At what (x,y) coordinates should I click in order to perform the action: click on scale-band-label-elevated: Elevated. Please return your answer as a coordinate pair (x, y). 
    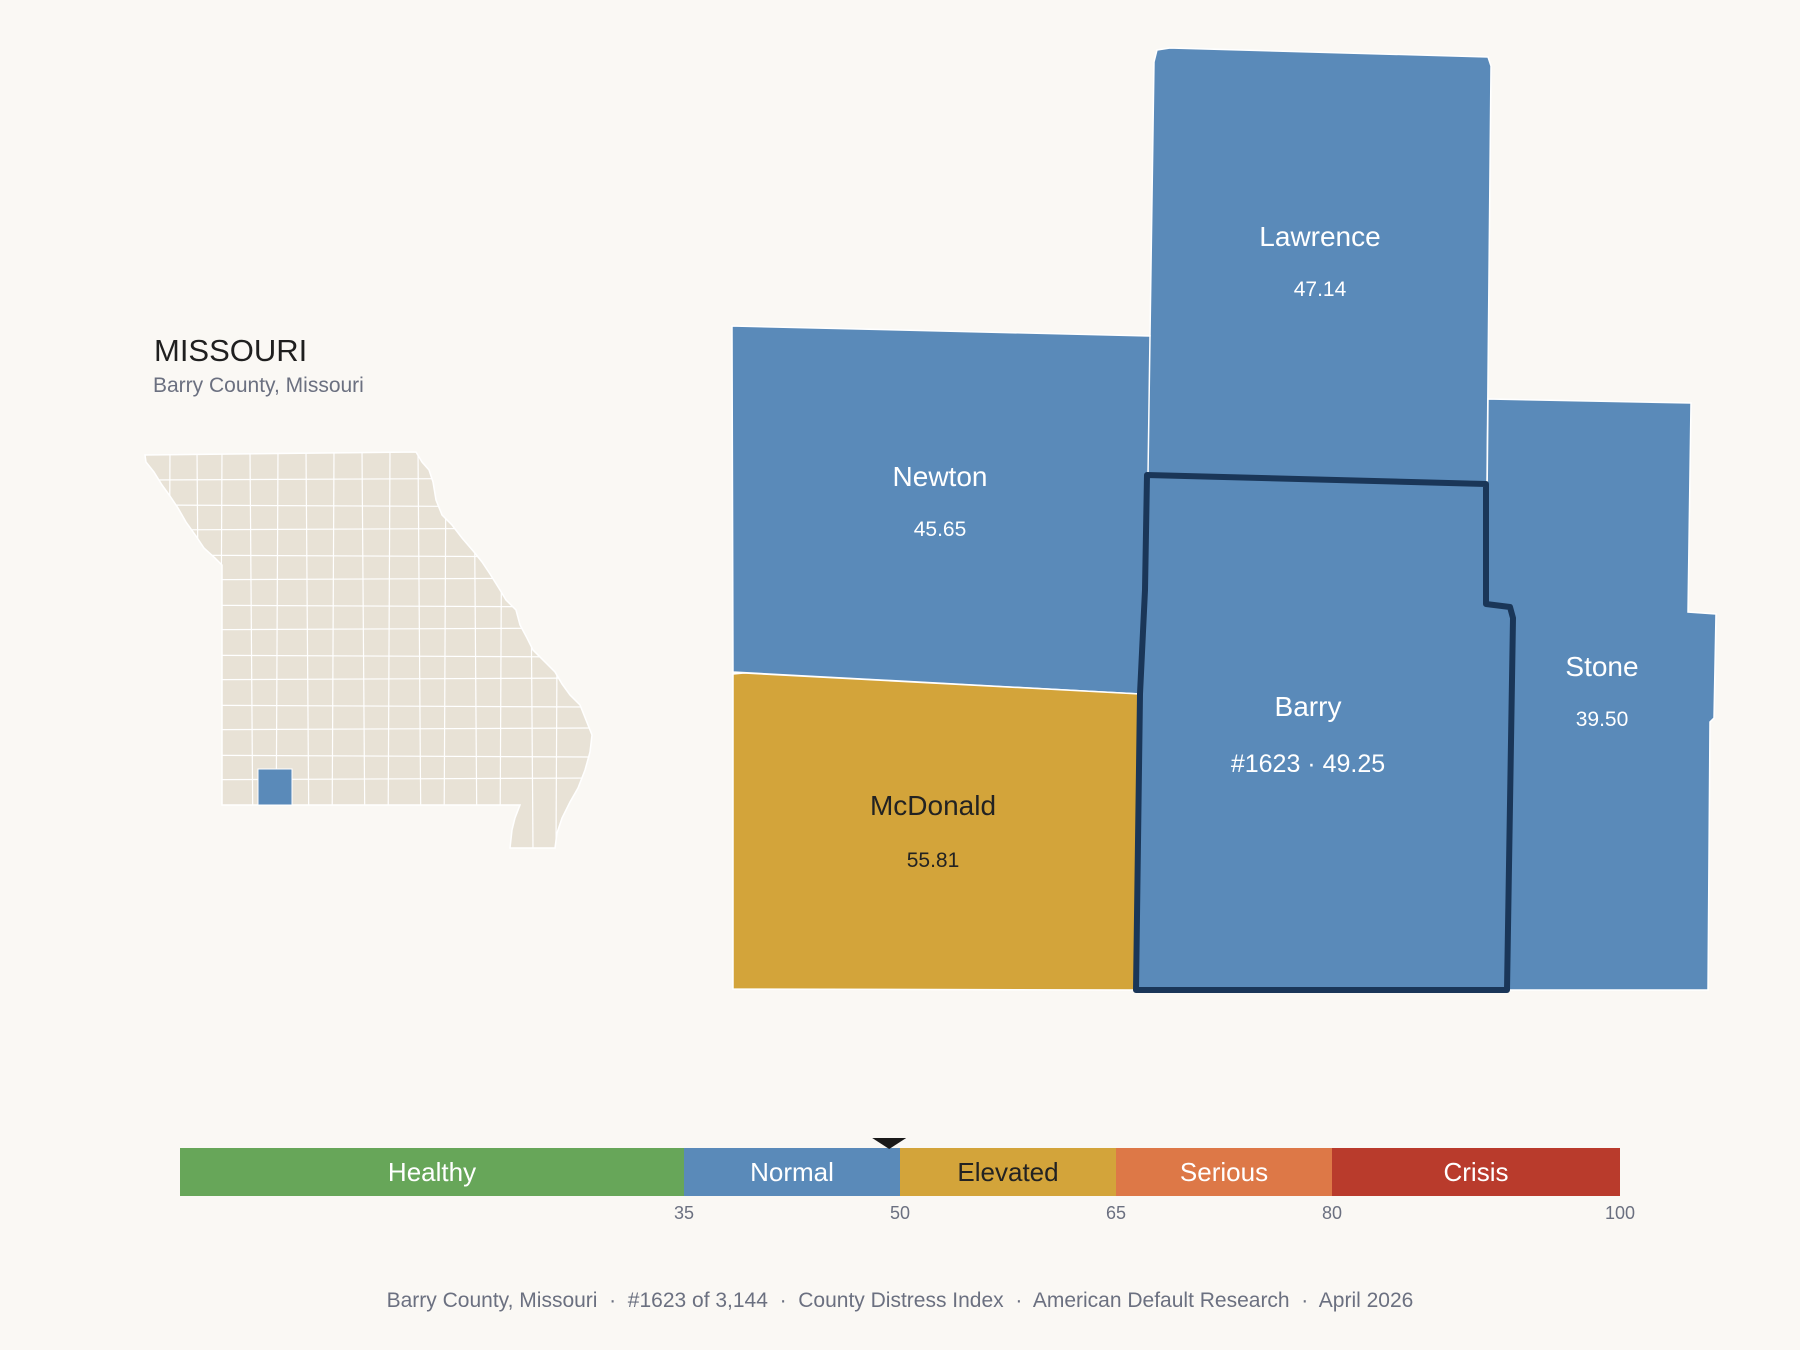
    Looking at the image, I should click on (1007, 1172).